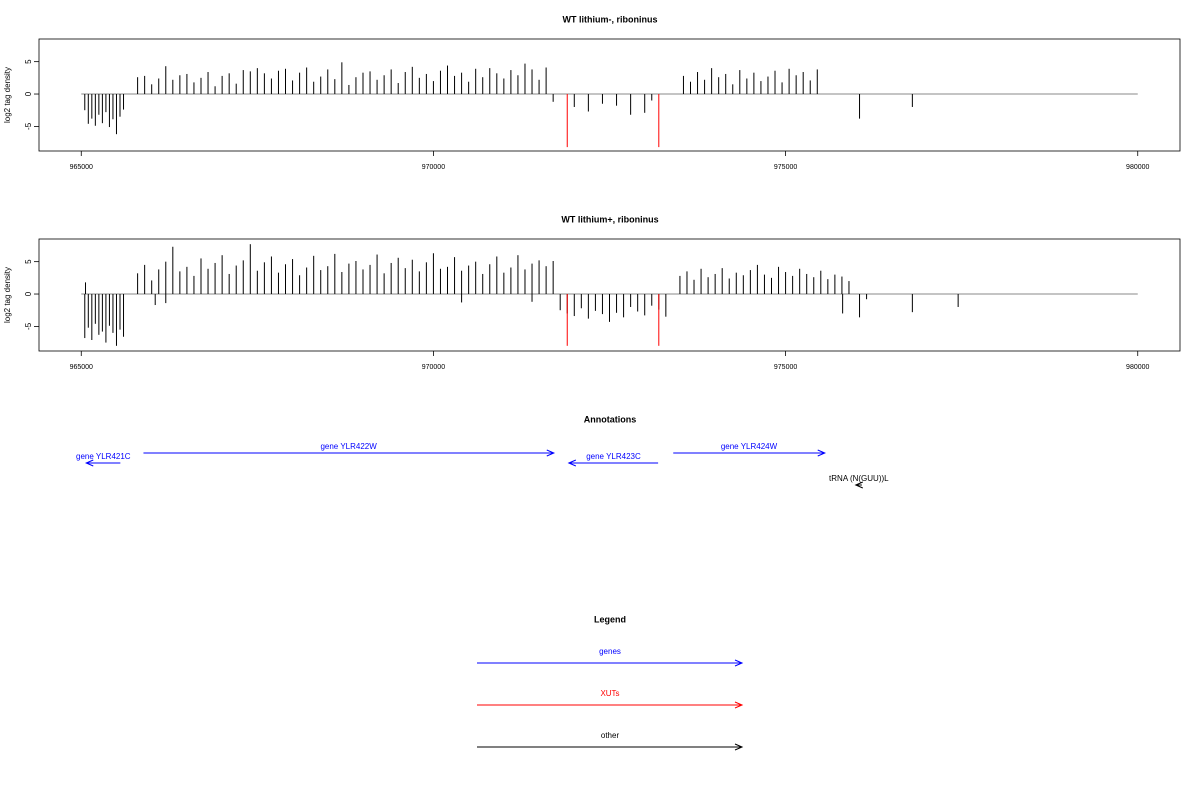  What do you see at coordinates (609, 693) in the screenshot?
I see `legend-label: XUTs` at bounding box center [609, 693].